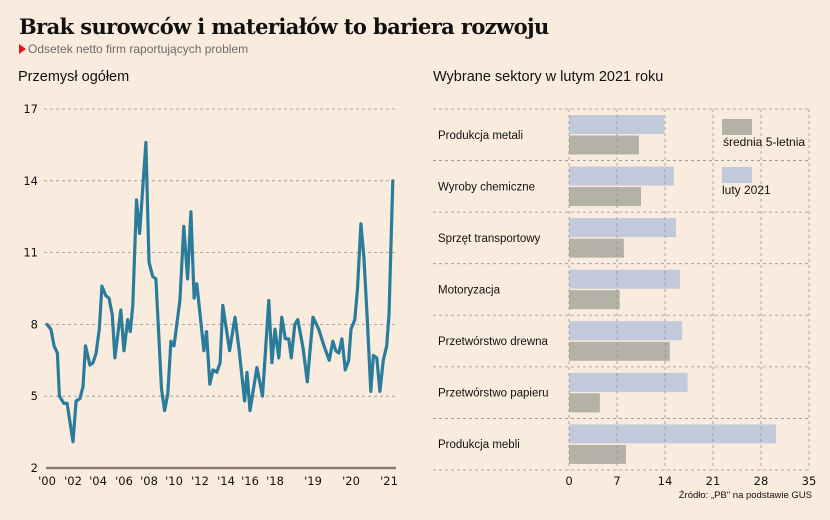  I want to click on category-label: Wyroby chemiczne, so click(486, 187).